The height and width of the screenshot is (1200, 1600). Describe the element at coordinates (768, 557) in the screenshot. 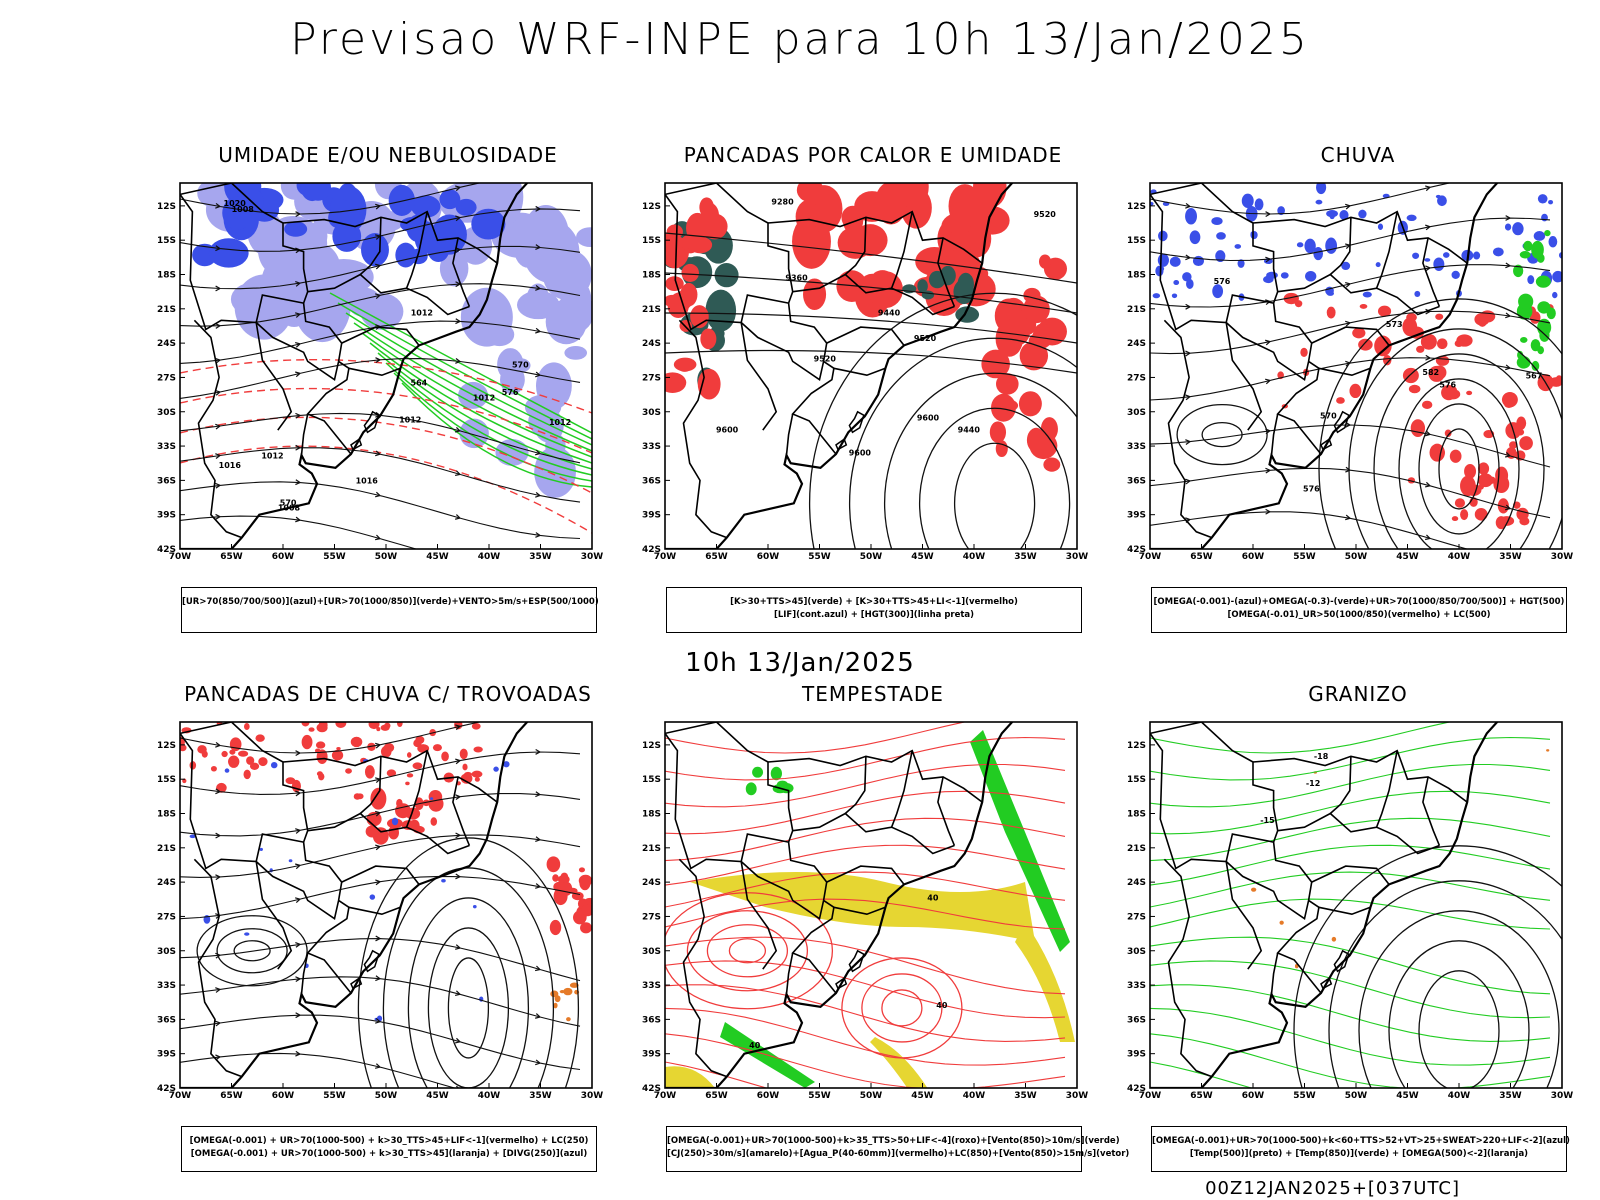

I see `lon-label: 60W` at that location.